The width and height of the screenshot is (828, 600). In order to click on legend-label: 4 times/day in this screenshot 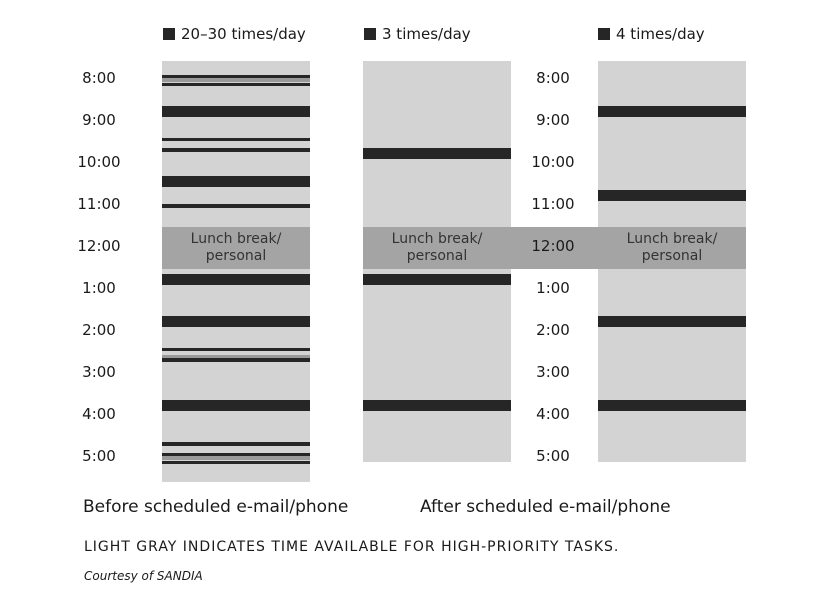, I will do `click(660, 34)`.